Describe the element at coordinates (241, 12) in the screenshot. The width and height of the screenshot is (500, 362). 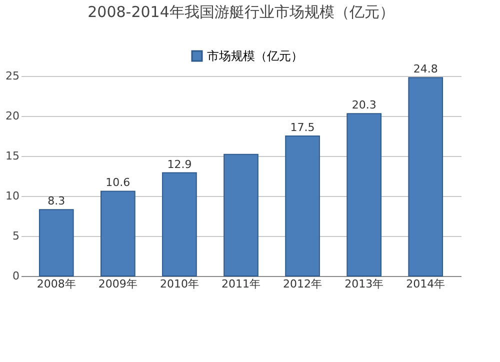
I see `chart-title: 2008-2014年我国游艇行业市场规模（亿元）` at that location.